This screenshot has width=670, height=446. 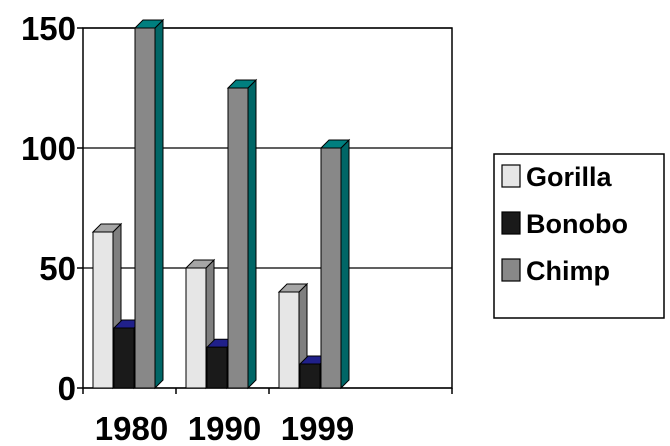 I want to click on y-tick-label: 150, so click(x=48, y=28).